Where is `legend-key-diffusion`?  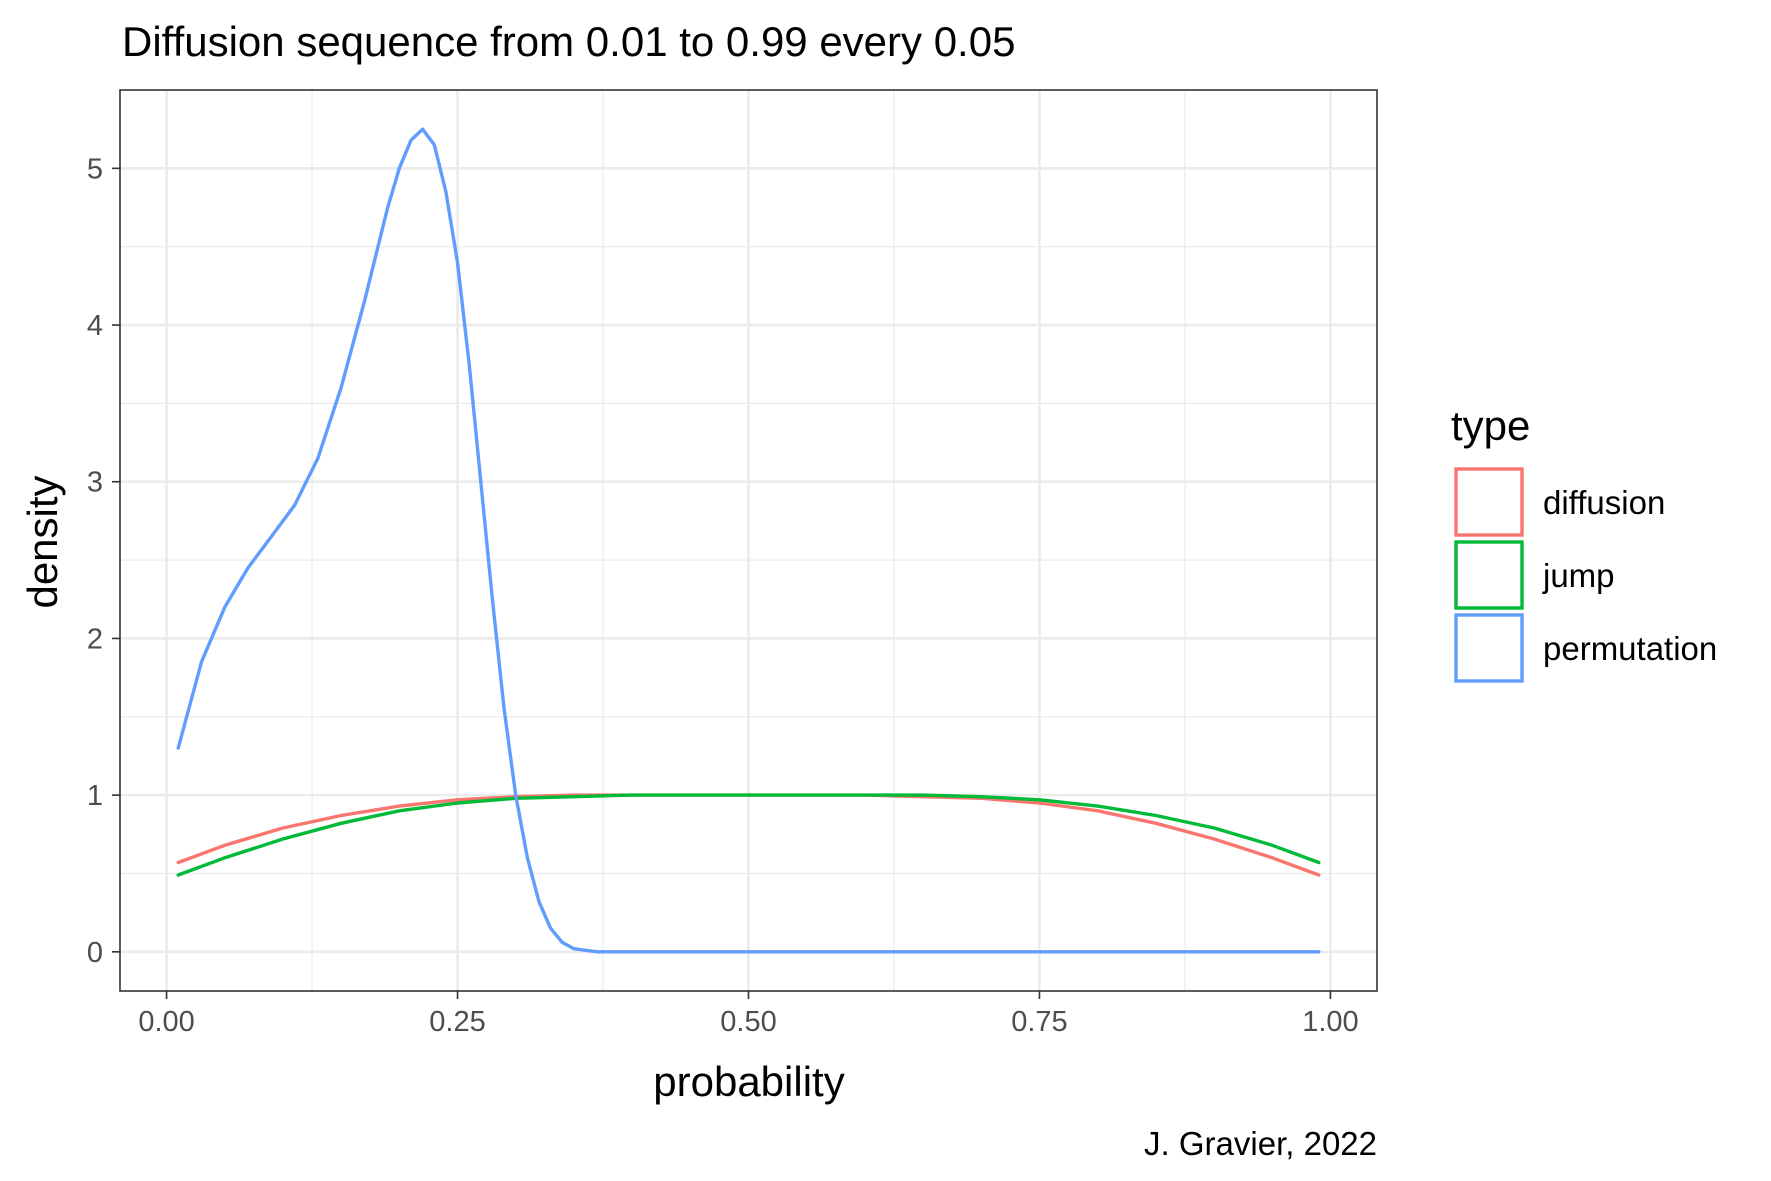 legend-key-diffusion is located at coordinates (1489, 502).